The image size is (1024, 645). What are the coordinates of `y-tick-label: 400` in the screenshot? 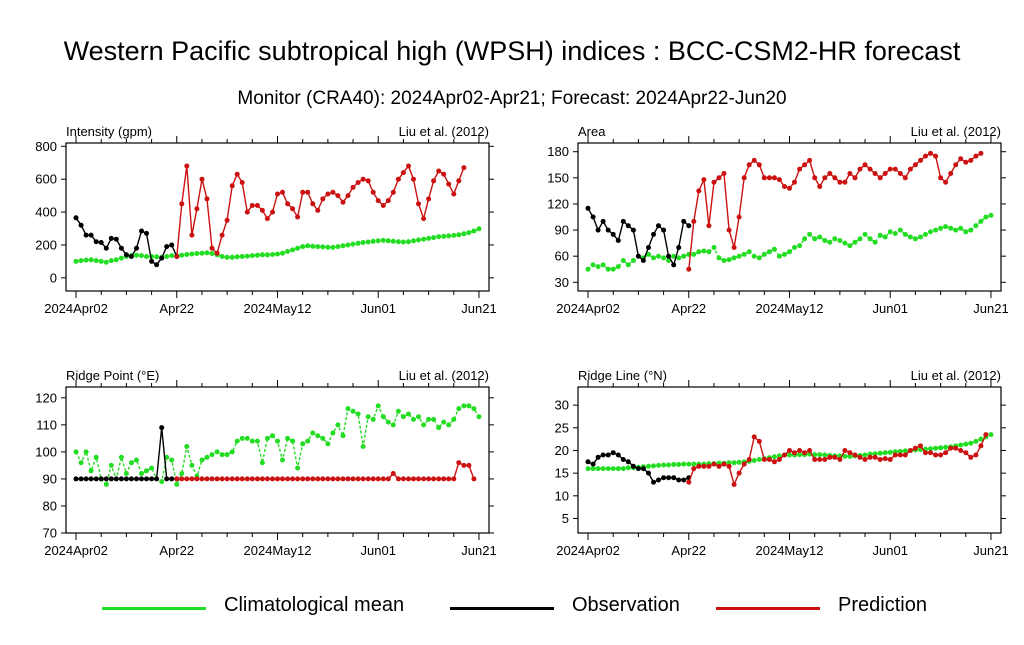 It's located at (46, 212).